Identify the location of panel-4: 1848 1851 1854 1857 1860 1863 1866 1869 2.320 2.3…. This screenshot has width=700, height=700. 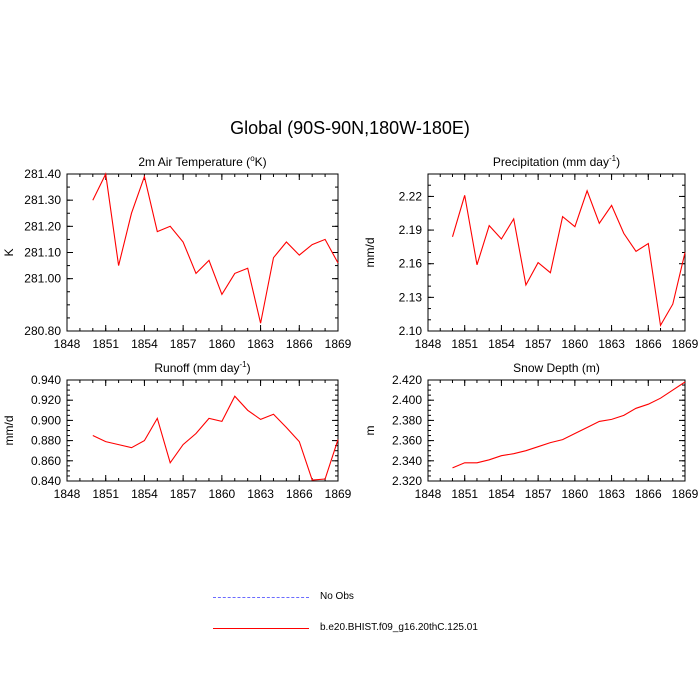
(531, 431).